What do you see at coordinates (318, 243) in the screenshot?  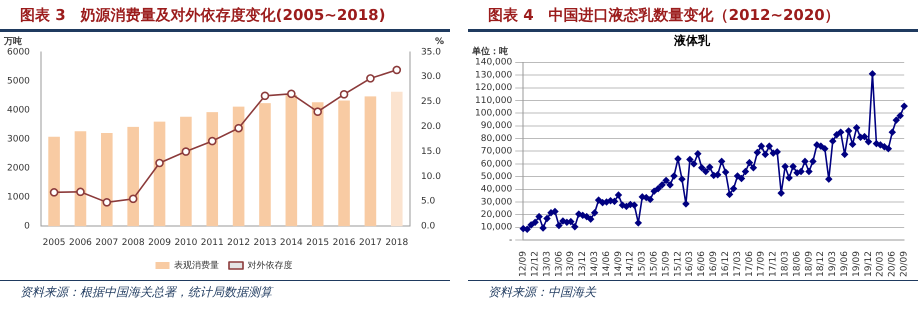 I see `x-tick-label: 2015` at bounding box center [318, 243].